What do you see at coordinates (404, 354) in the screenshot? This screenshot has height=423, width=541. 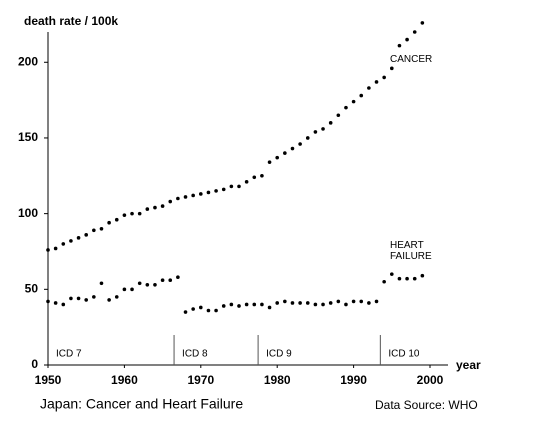 I see `icd-label: ICD 10` at bounding box center [404, 354].